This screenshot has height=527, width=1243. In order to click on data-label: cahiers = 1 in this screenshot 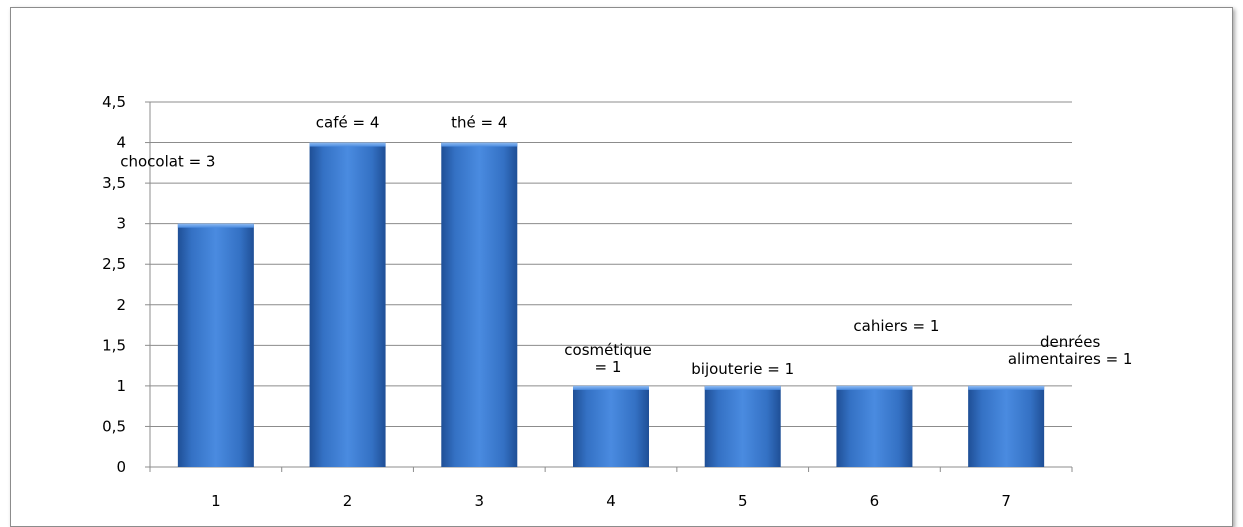, I will do `click(896, 326)`.